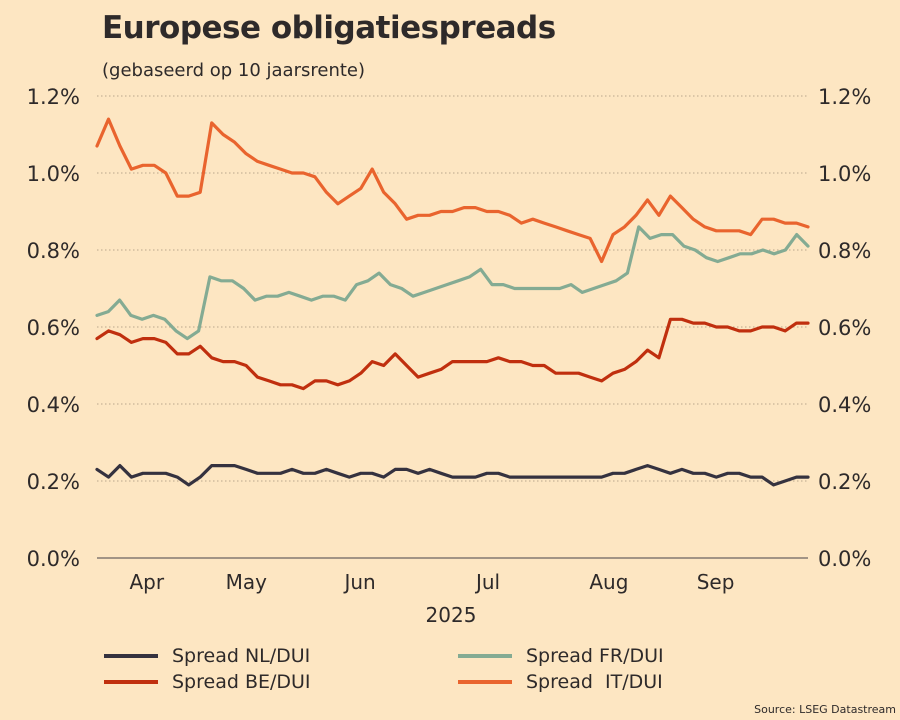  I want to click on y-tick-label-right: 0.0%, so click(844, 559).